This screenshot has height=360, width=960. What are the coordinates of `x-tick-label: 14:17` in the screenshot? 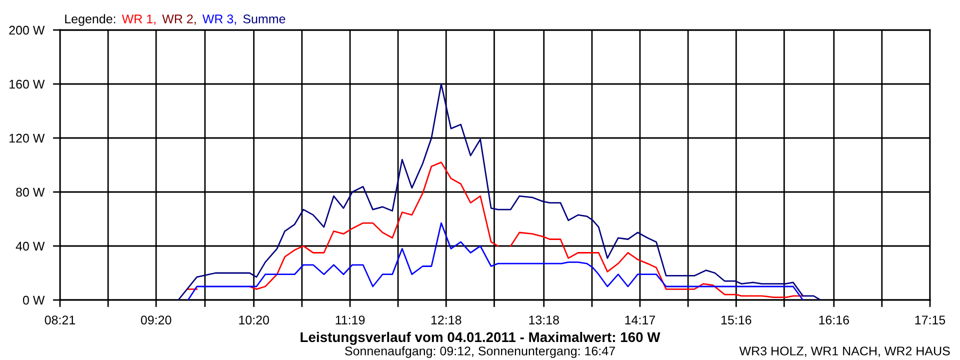 It's located at (640, 320).